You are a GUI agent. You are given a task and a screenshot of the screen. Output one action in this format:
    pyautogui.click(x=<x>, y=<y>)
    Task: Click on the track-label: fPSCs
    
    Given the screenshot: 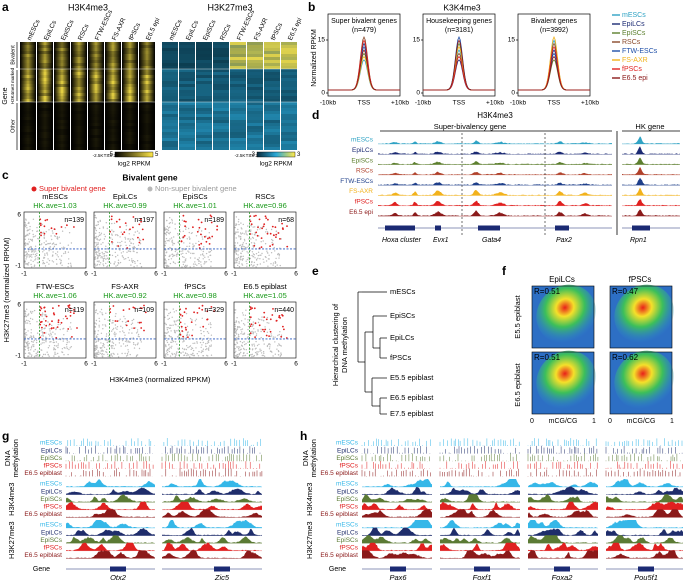 What is the action you would take?
    pyautogui.click(x=53, y=548)
    